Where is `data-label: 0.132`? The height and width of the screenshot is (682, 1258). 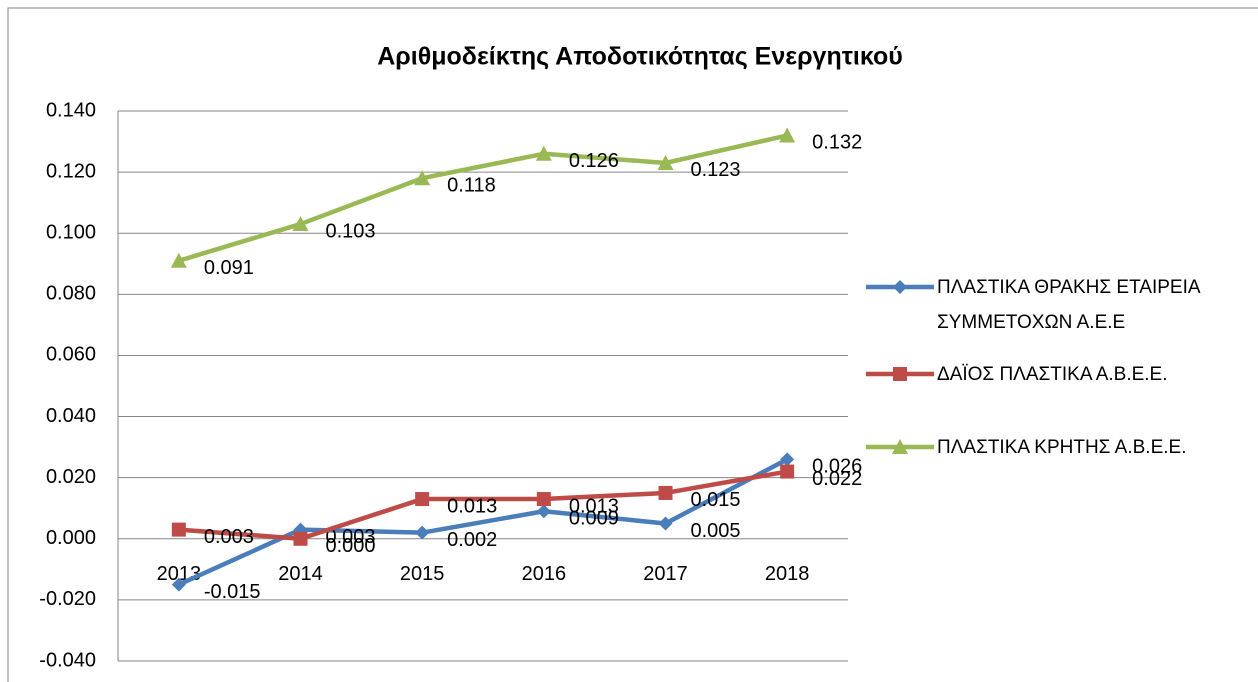 data-label: 0.132 is located at coordinates (837, 143).